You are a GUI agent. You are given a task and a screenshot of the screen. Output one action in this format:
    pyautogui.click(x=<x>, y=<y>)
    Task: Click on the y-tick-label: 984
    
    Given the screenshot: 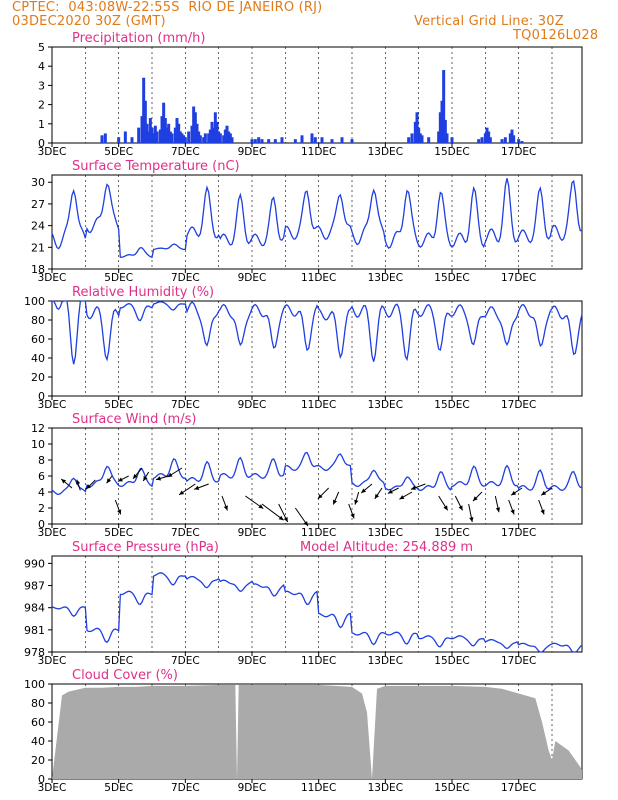 What is the action you would take?
    pyautogui.click(x=34, y=608)
    